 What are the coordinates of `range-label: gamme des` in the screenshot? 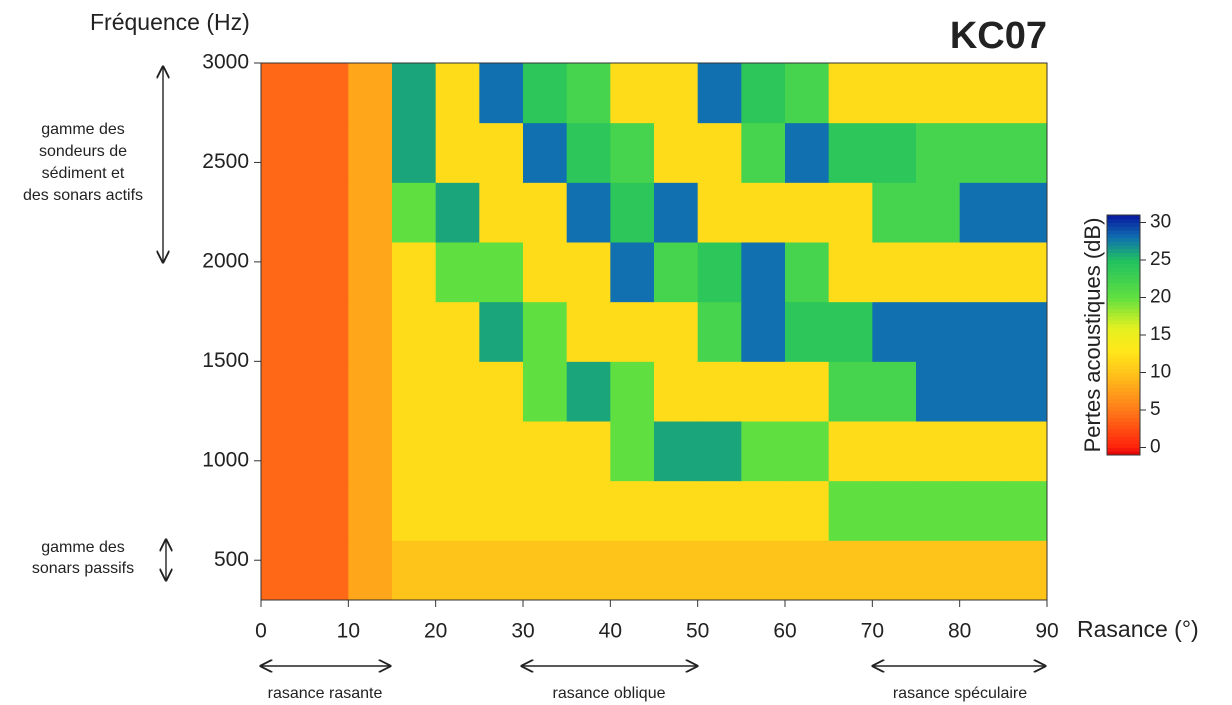 It's located at (83, 547).